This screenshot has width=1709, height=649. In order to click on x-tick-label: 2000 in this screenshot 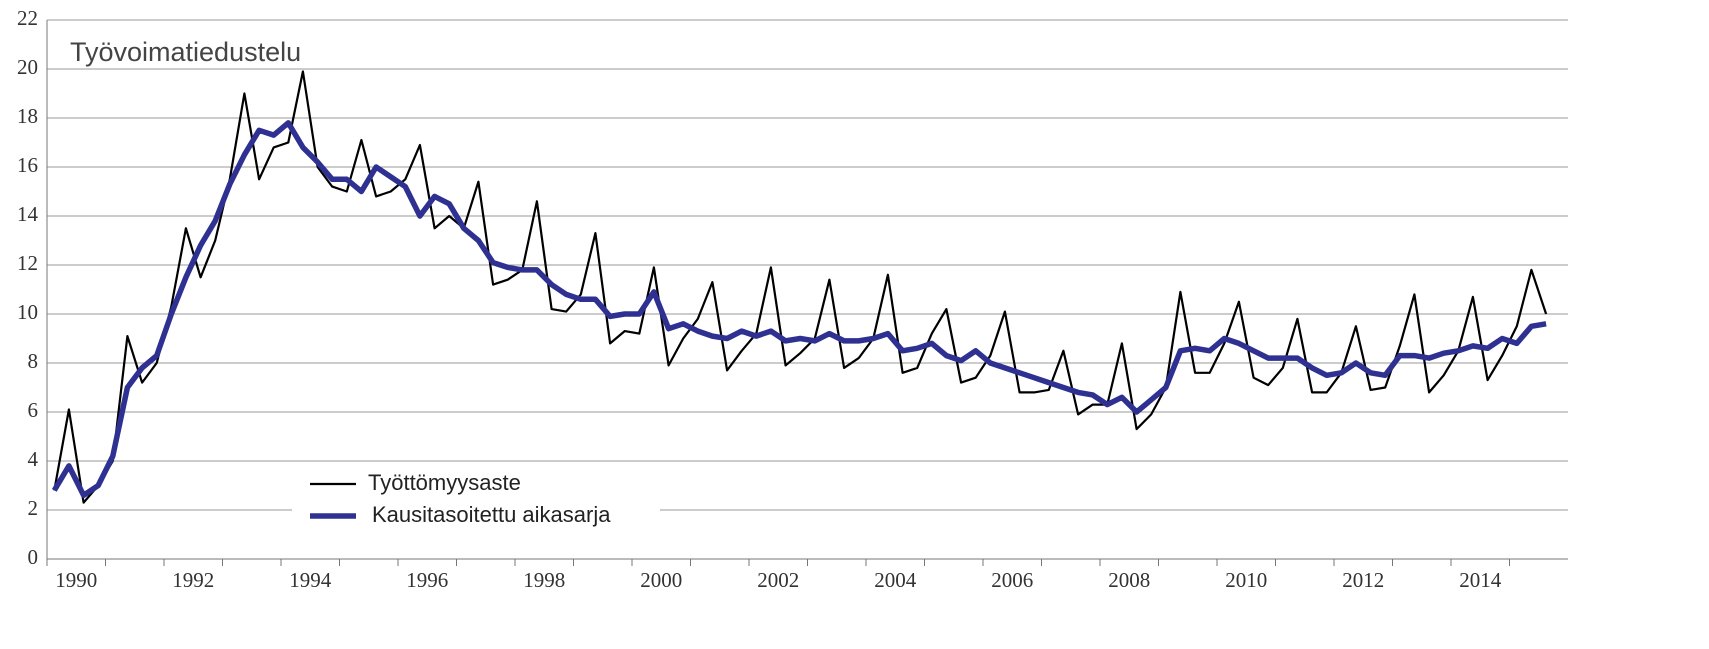, I will do `click(661, 580)`.